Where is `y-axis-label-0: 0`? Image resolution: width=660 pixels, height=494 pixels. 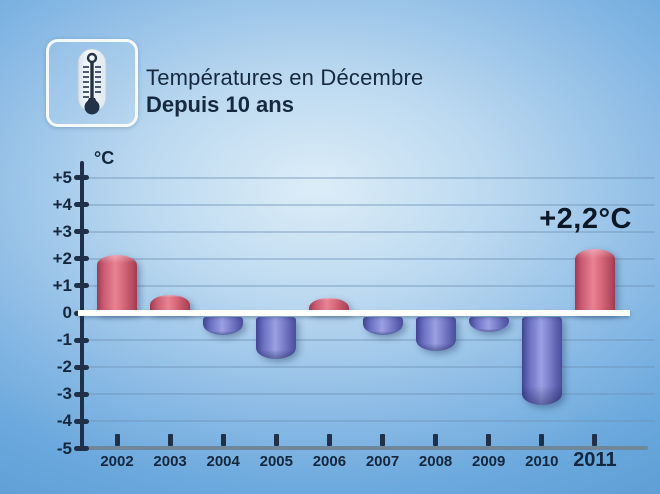 y-axis-label-0: 0 is located at coordinates (67, 312).